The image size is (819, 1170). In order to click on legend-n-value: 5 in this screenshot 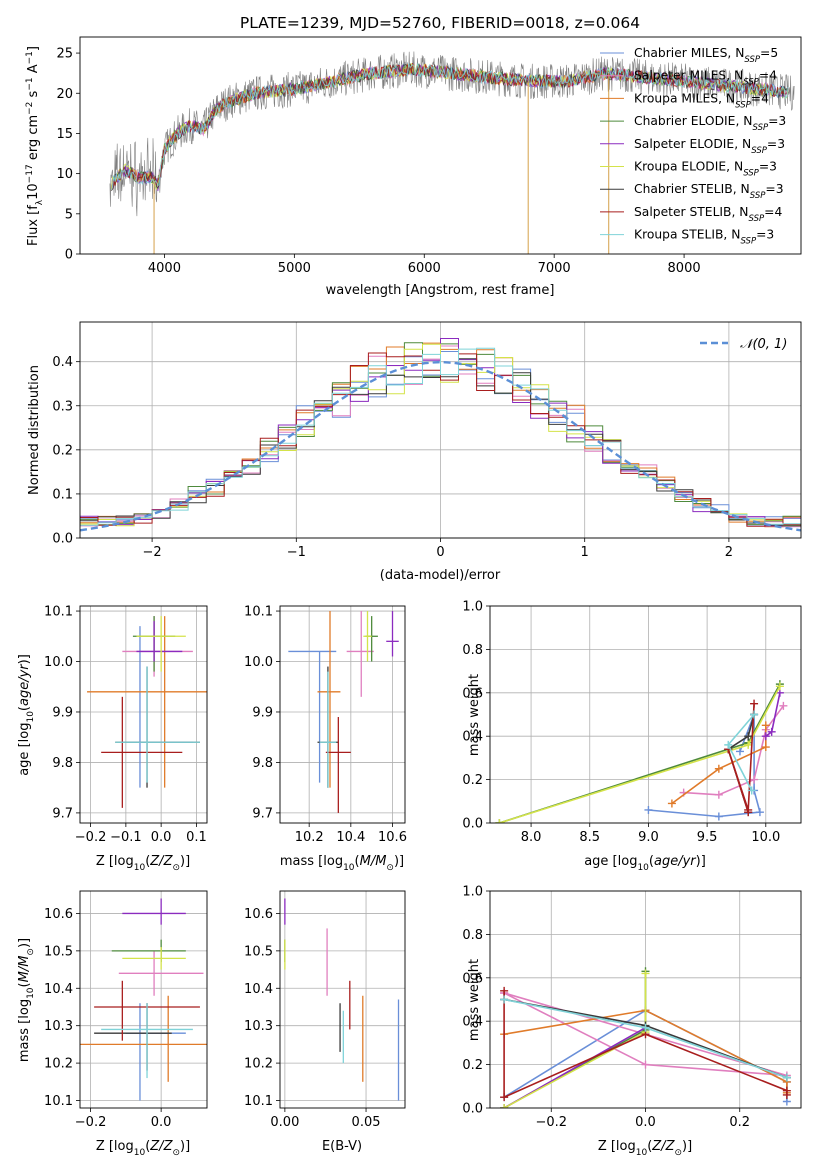, I will do `click(774, 53)`.